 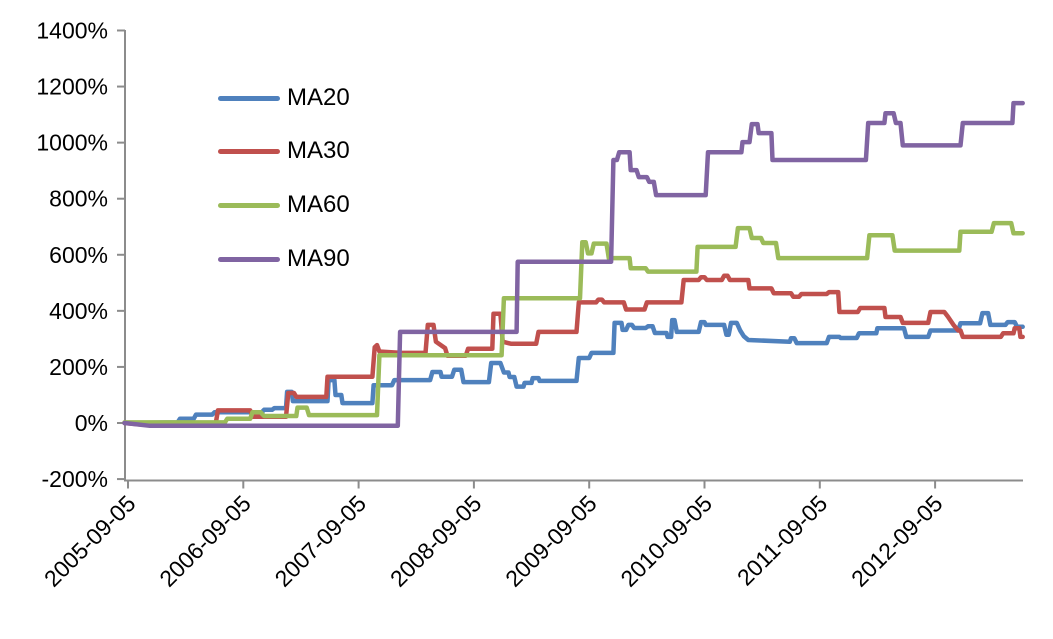 What do you see at coordinates (897, 541) in the screenshot?
I see `x-tick-label: 2012-09-05` at bounding box center [897, 541].